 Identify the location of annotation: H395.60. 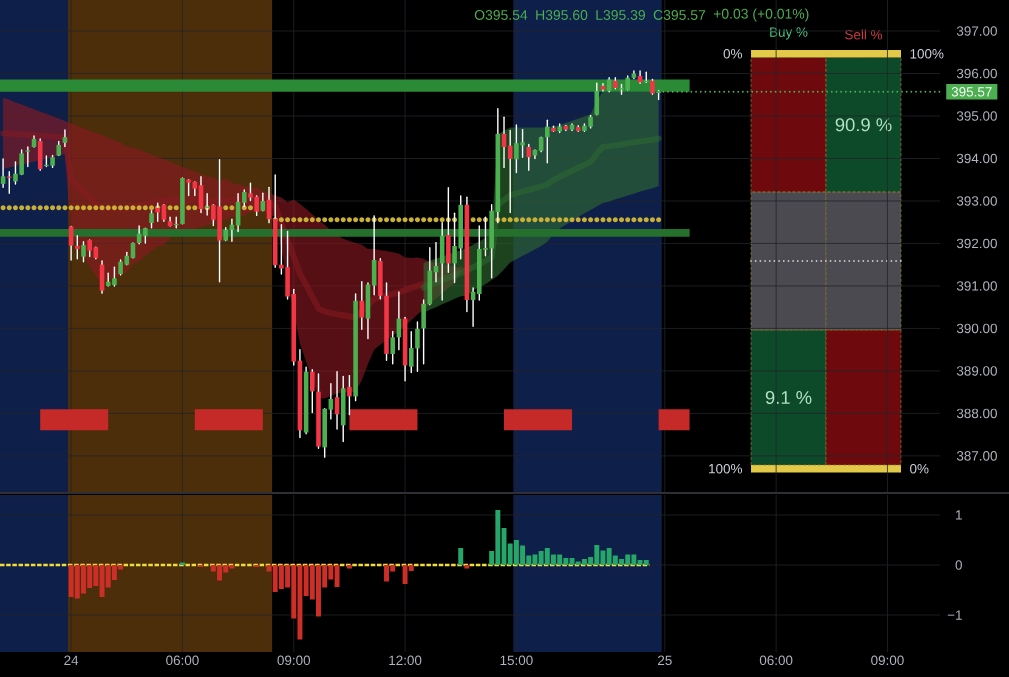
(562, 15).